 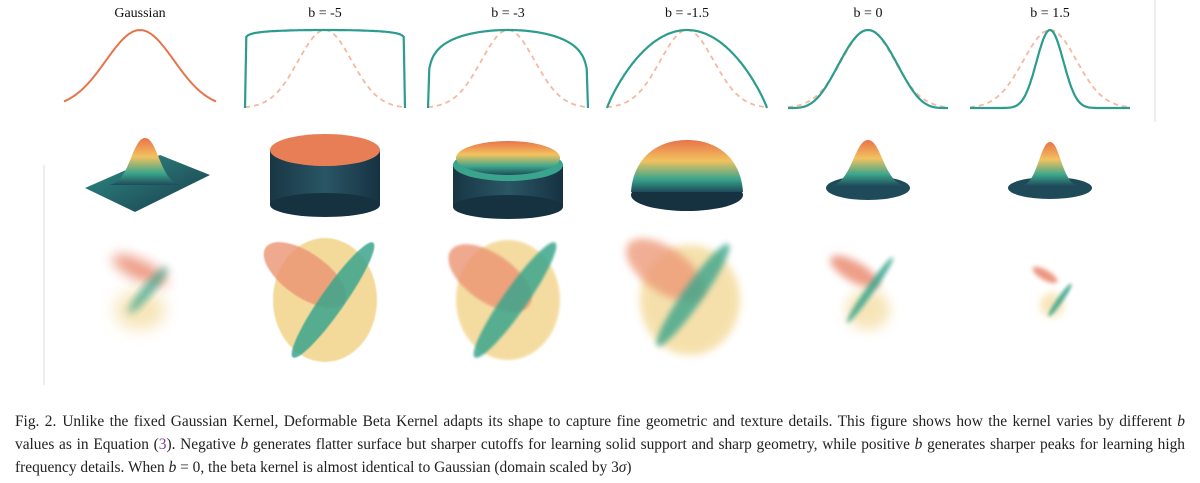 I want to click on equation-ref: 3, so click(x=162, y=444).